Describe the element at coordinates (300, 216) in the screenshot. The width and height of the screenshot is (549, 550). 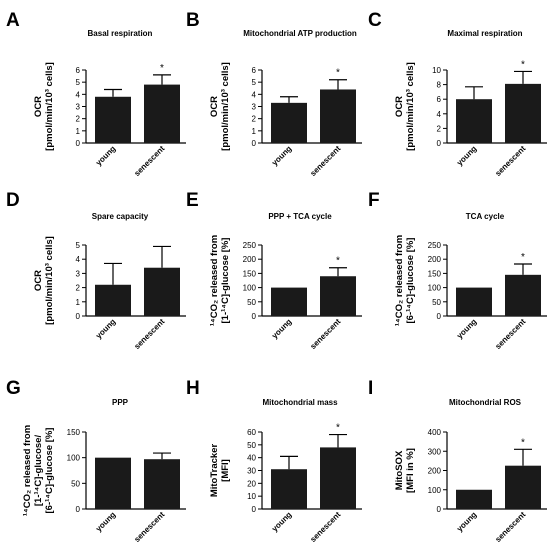
I see `panel-title: PPP + TCA cycle` at that location.